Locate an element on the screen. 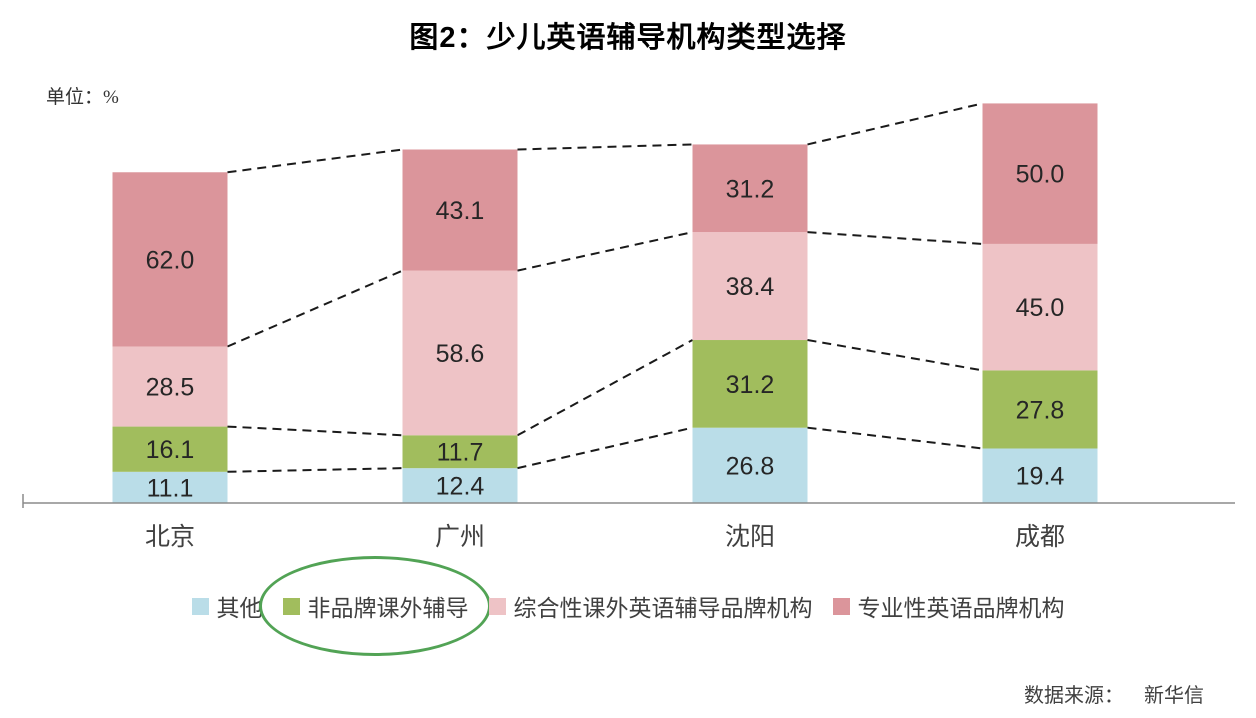  value-label: 27.8 is located at coordinates (1040, 410).